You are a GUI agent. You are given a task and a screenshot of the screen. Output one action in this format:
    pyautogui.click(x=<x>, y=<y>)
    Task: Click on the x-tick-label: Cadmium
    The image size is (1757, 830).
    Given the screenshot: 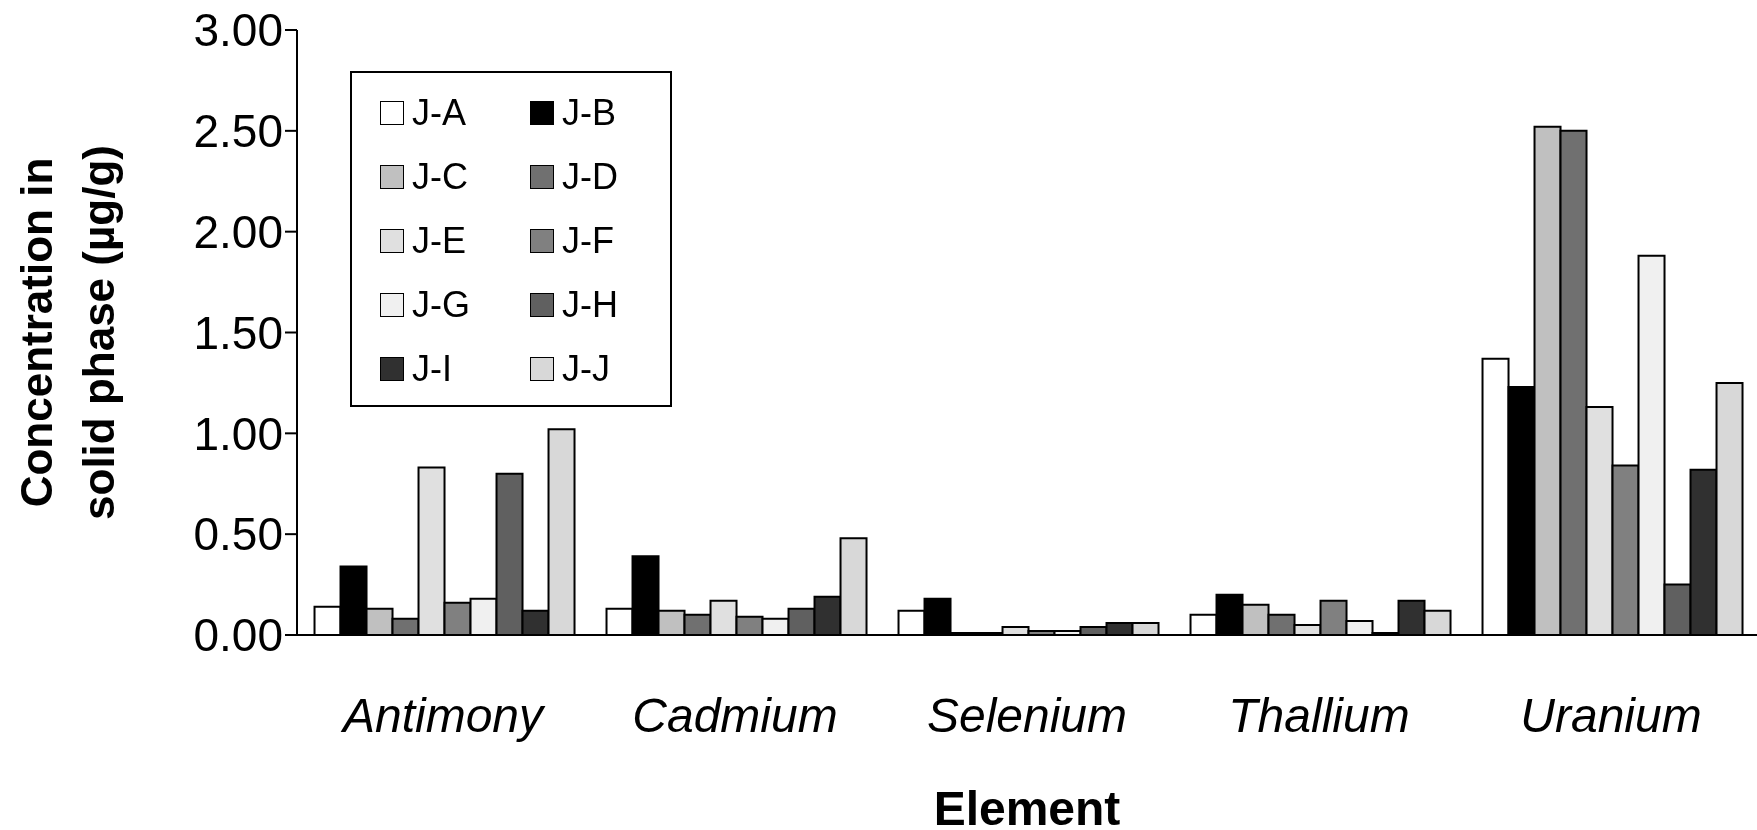 What is the action you would take?
    pyautogui.click(x=735, y=715)
    